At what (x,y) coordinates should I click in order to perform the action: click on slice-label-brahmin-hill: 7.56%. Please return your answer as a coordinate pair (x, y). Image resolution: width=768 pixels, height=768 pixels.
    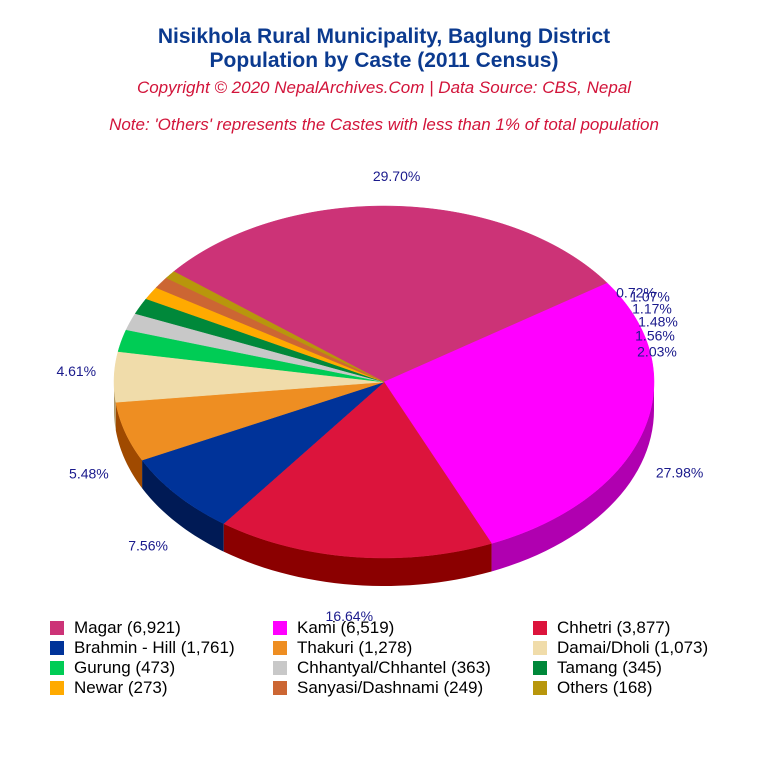
    Looking at the image, I should click on (148, 546).